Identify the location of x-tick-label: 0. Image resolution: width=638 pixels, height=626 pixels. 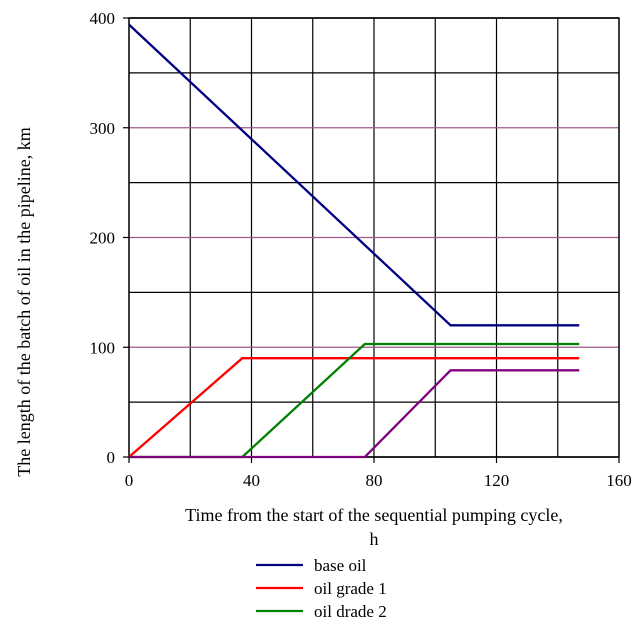
(129, 480).